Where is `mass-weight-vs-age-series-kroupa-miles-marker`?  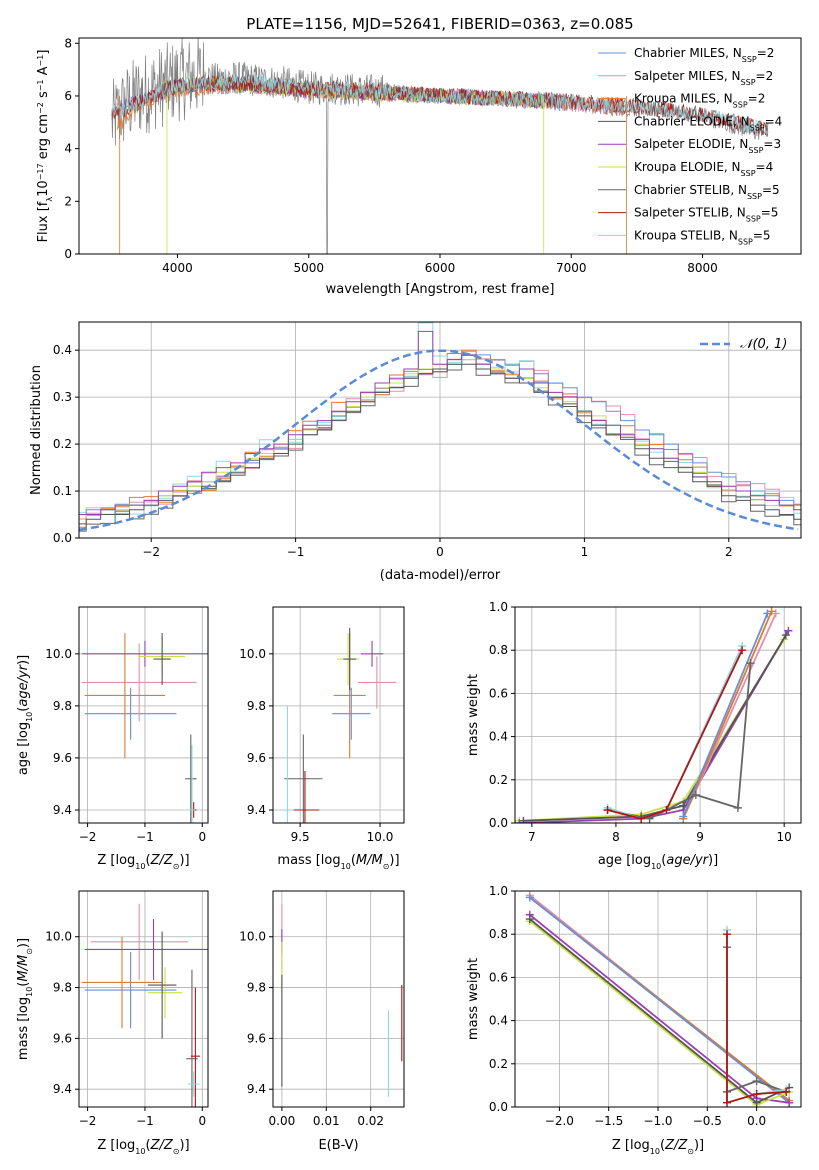
mass-weight-vs-age-series-kroupa-miles-marker is located at coordinates (771, 611).